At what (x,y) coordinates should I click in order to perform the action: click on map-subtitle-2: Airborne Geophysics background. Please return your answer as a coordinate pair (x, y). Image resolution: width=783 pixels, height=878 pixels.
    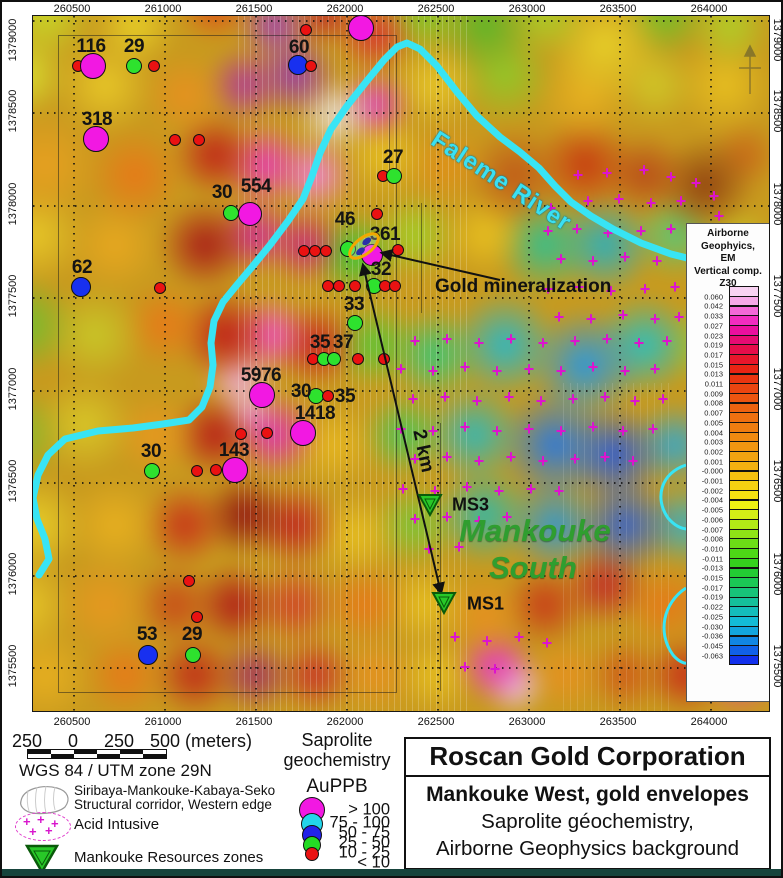
    Looking at the image, I should click on (587, 848).